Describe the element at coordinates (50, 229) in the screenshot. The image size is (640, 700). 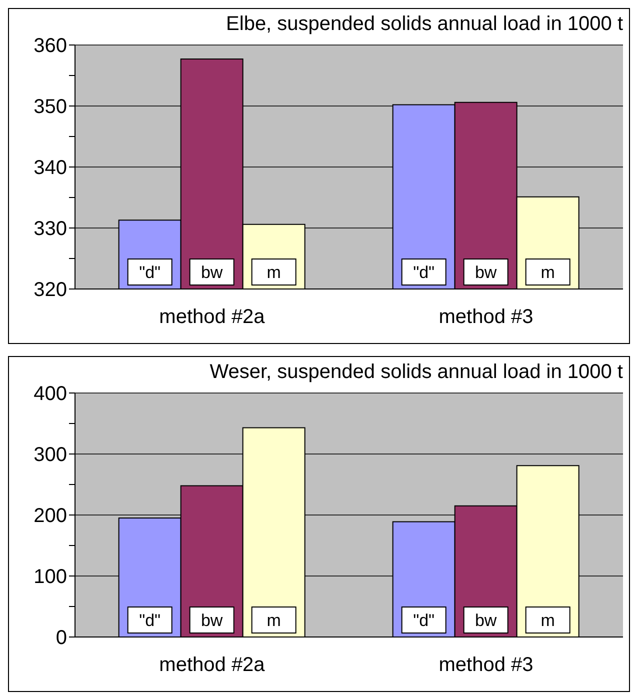
I see `y-tick-label: 330` at that location.